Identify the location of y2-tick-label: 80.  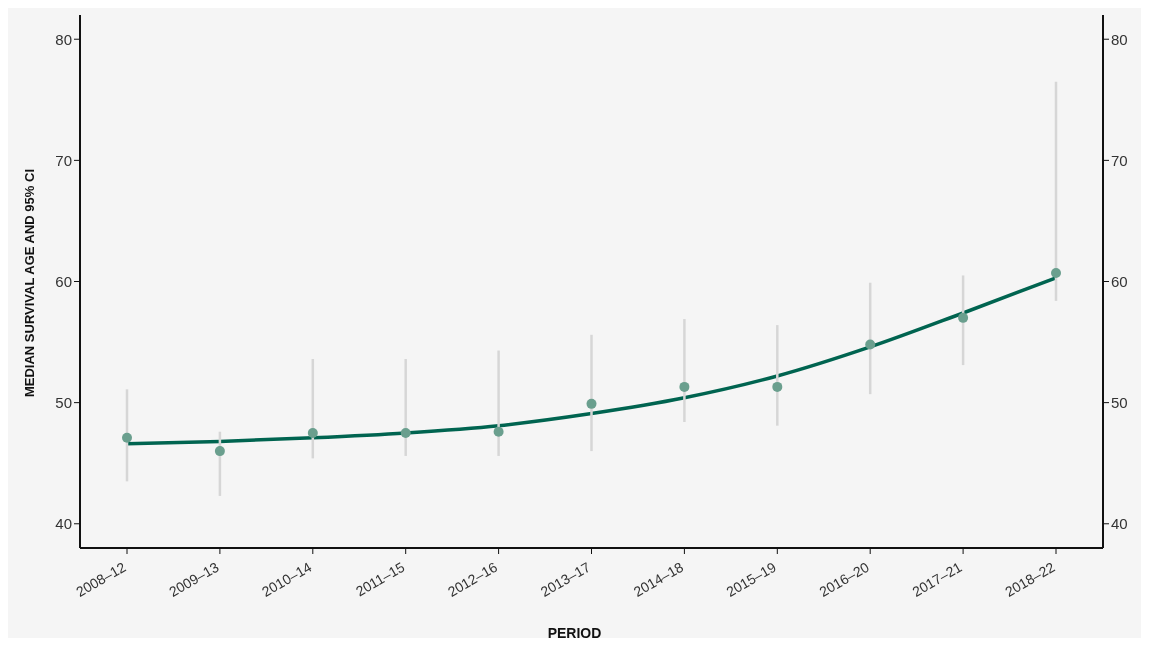
(1119, 39).